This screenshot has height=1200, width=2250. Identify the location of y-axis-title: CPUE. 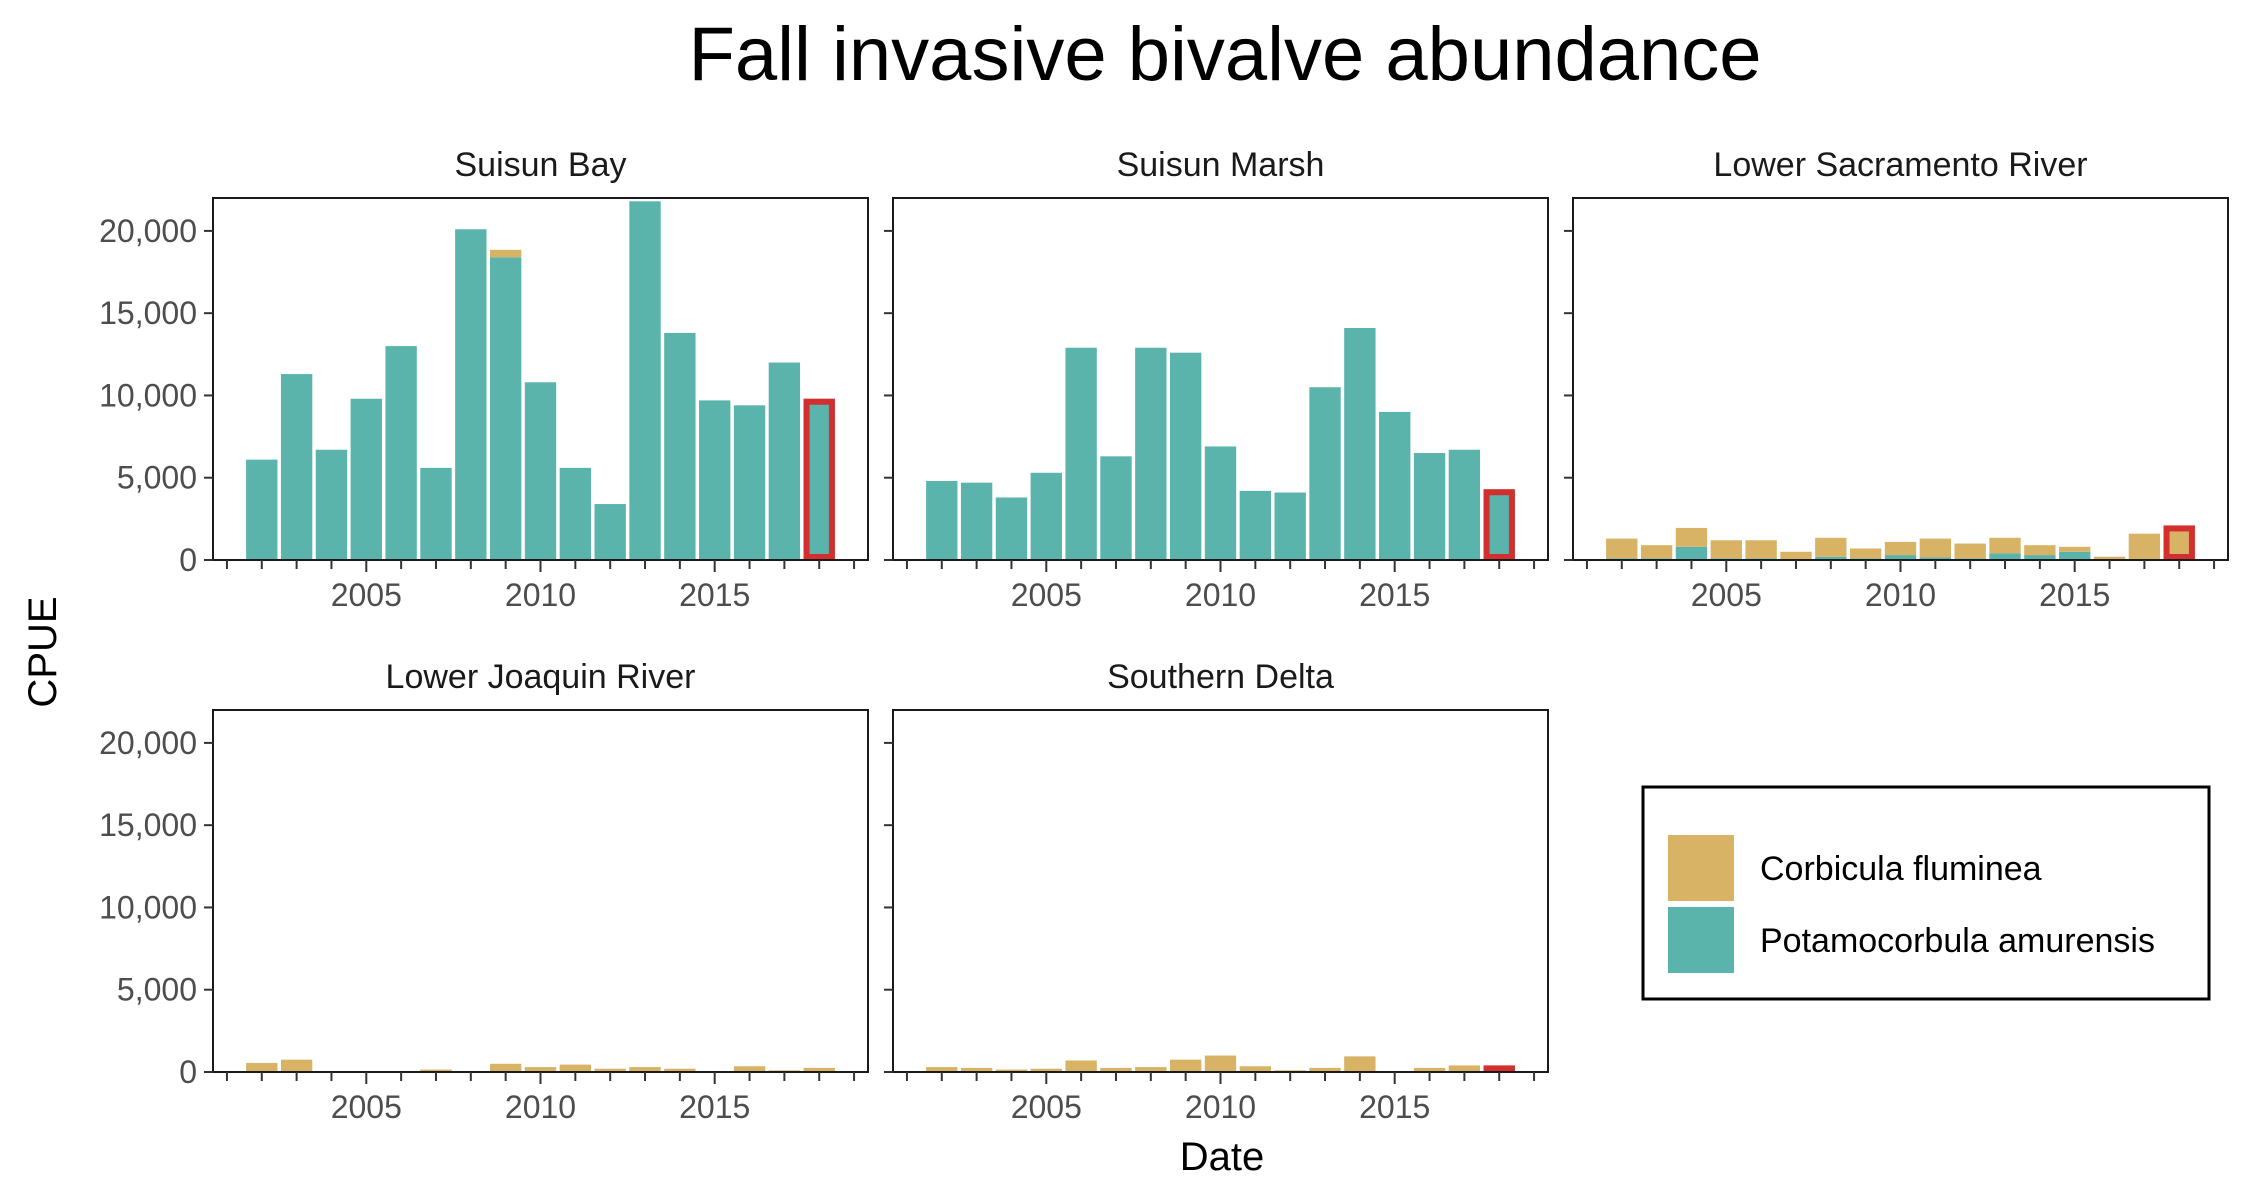
(43, 651).